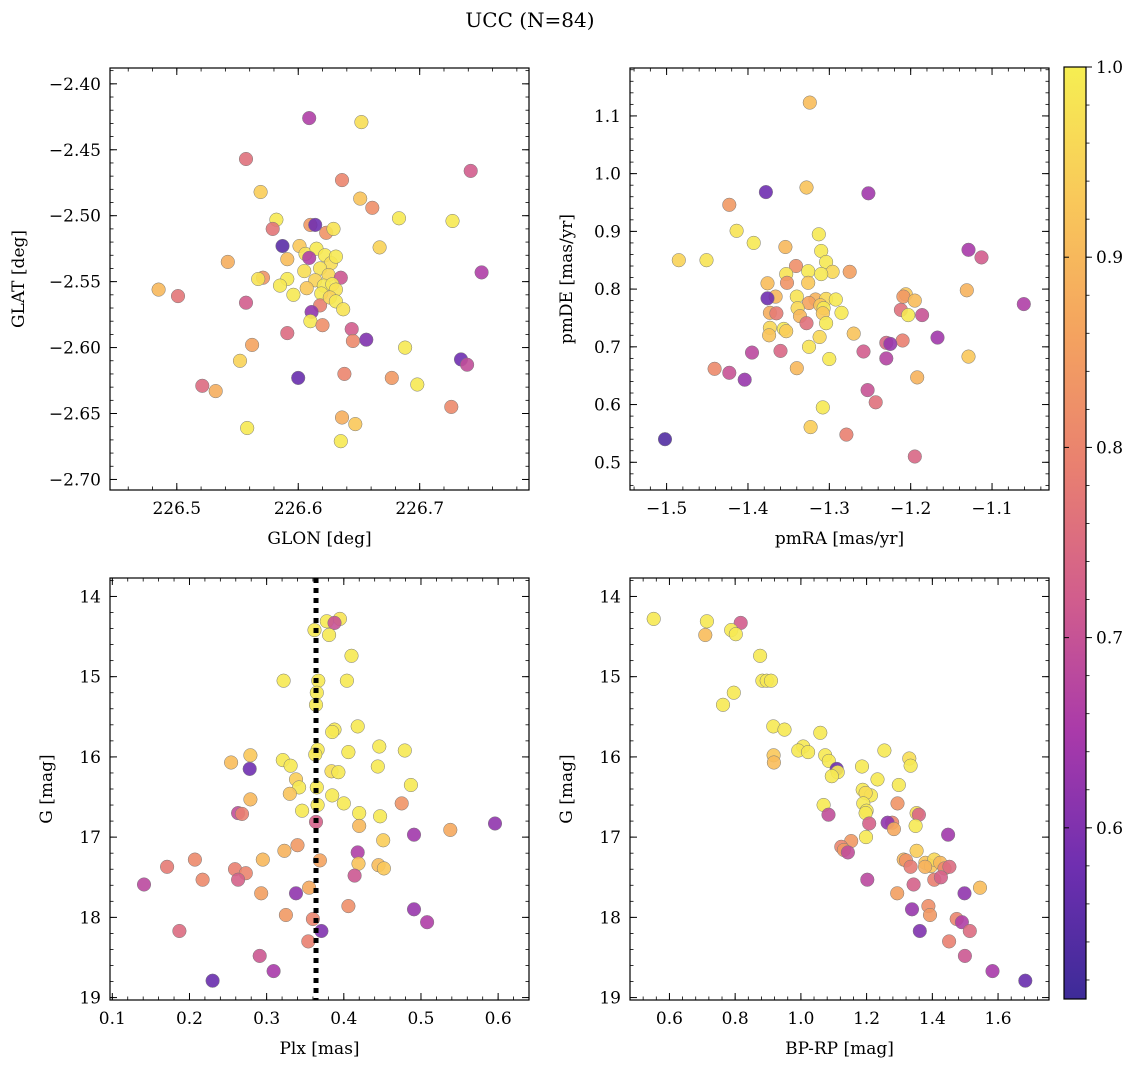  Describe the element at coordinates (1093, 529) in the screenshot. I see `colorbar: 0.6 0.7 0.8 0.9 1.0` at that location.